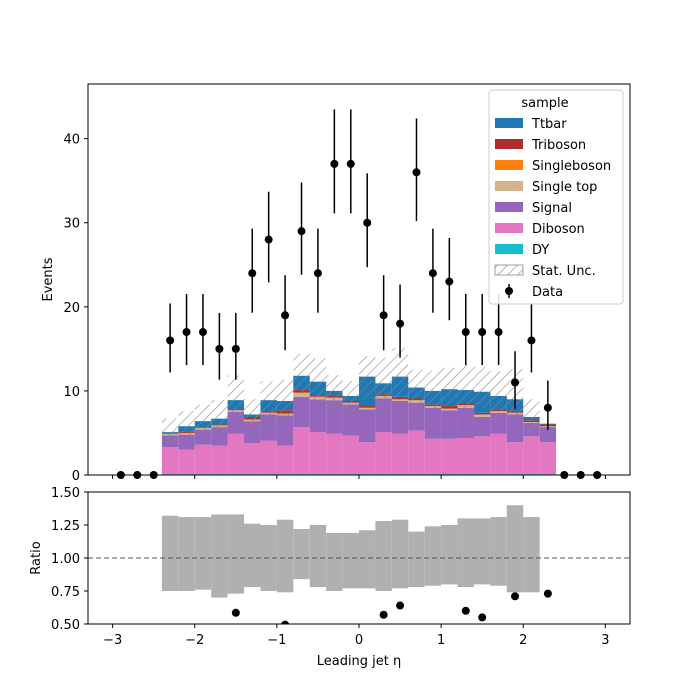  Describe the element at coordinates (112, 640) in the screenshot. I see `x-tick-label: −3` at that location.